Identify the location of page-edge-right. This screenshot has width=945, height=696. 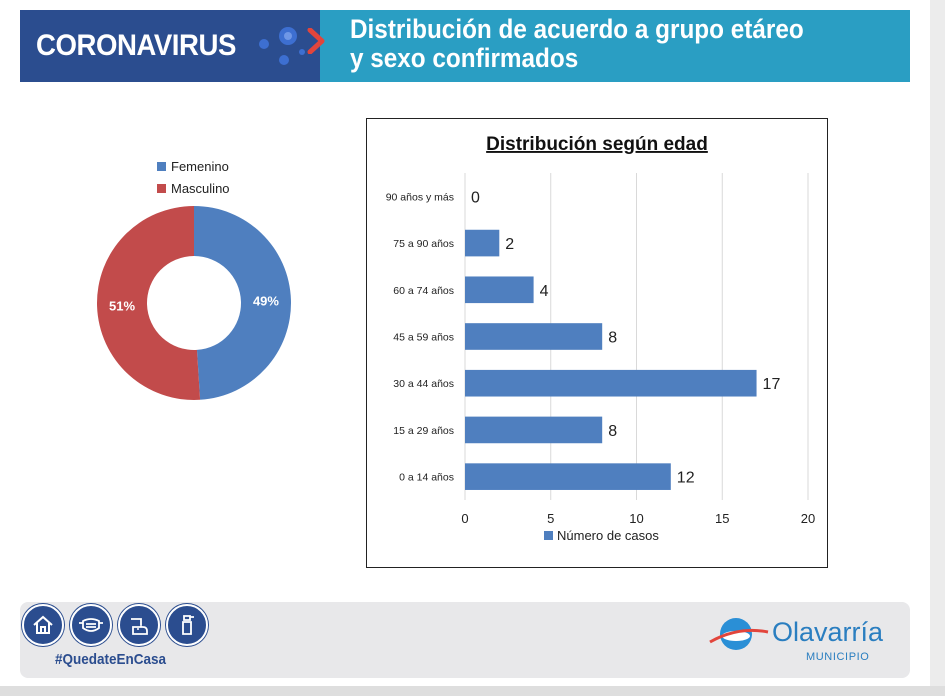
(937, 348).